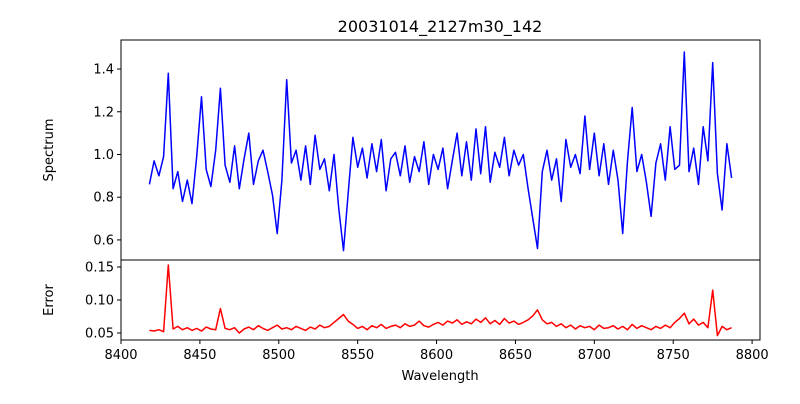 This screenshot has height=404, width=800. Describe the element at coordinates (99, 334) in the screenshot. I see `y-tick-label: 0.05` at that location.